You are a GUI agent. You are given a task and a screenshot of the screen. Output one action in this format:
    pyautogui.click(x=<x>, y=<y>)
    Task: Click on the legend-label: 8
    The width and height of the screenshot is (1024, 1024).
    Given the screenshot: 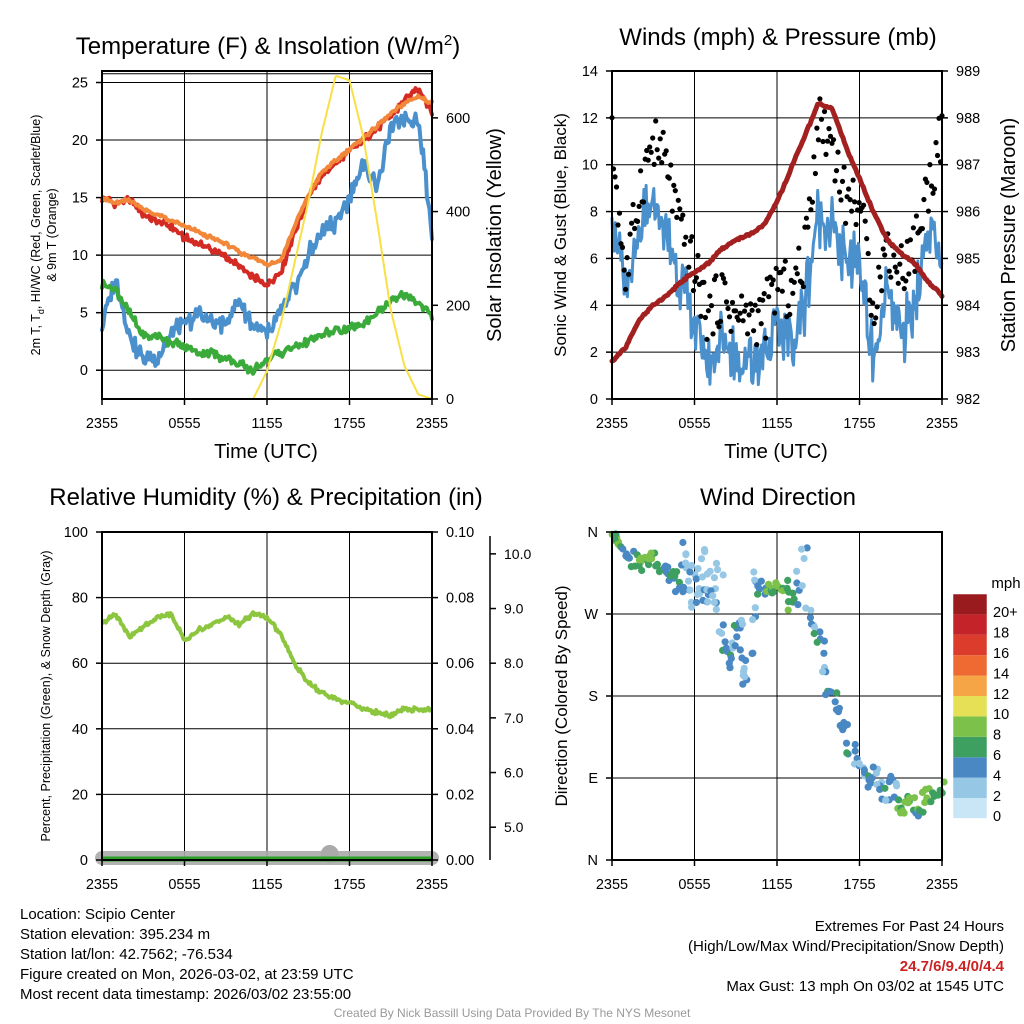 What is the action you would take?
    pyautogui.click(x=997, y=736)
    